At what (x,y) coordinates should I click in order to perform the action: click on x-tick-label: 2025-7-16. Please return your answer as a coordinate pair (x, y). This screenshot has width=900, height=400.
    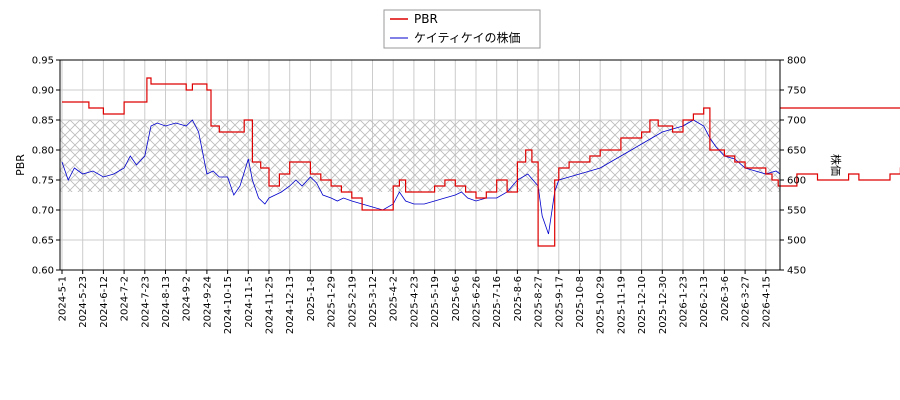
    Looking at the image, I should click on (497, 302).